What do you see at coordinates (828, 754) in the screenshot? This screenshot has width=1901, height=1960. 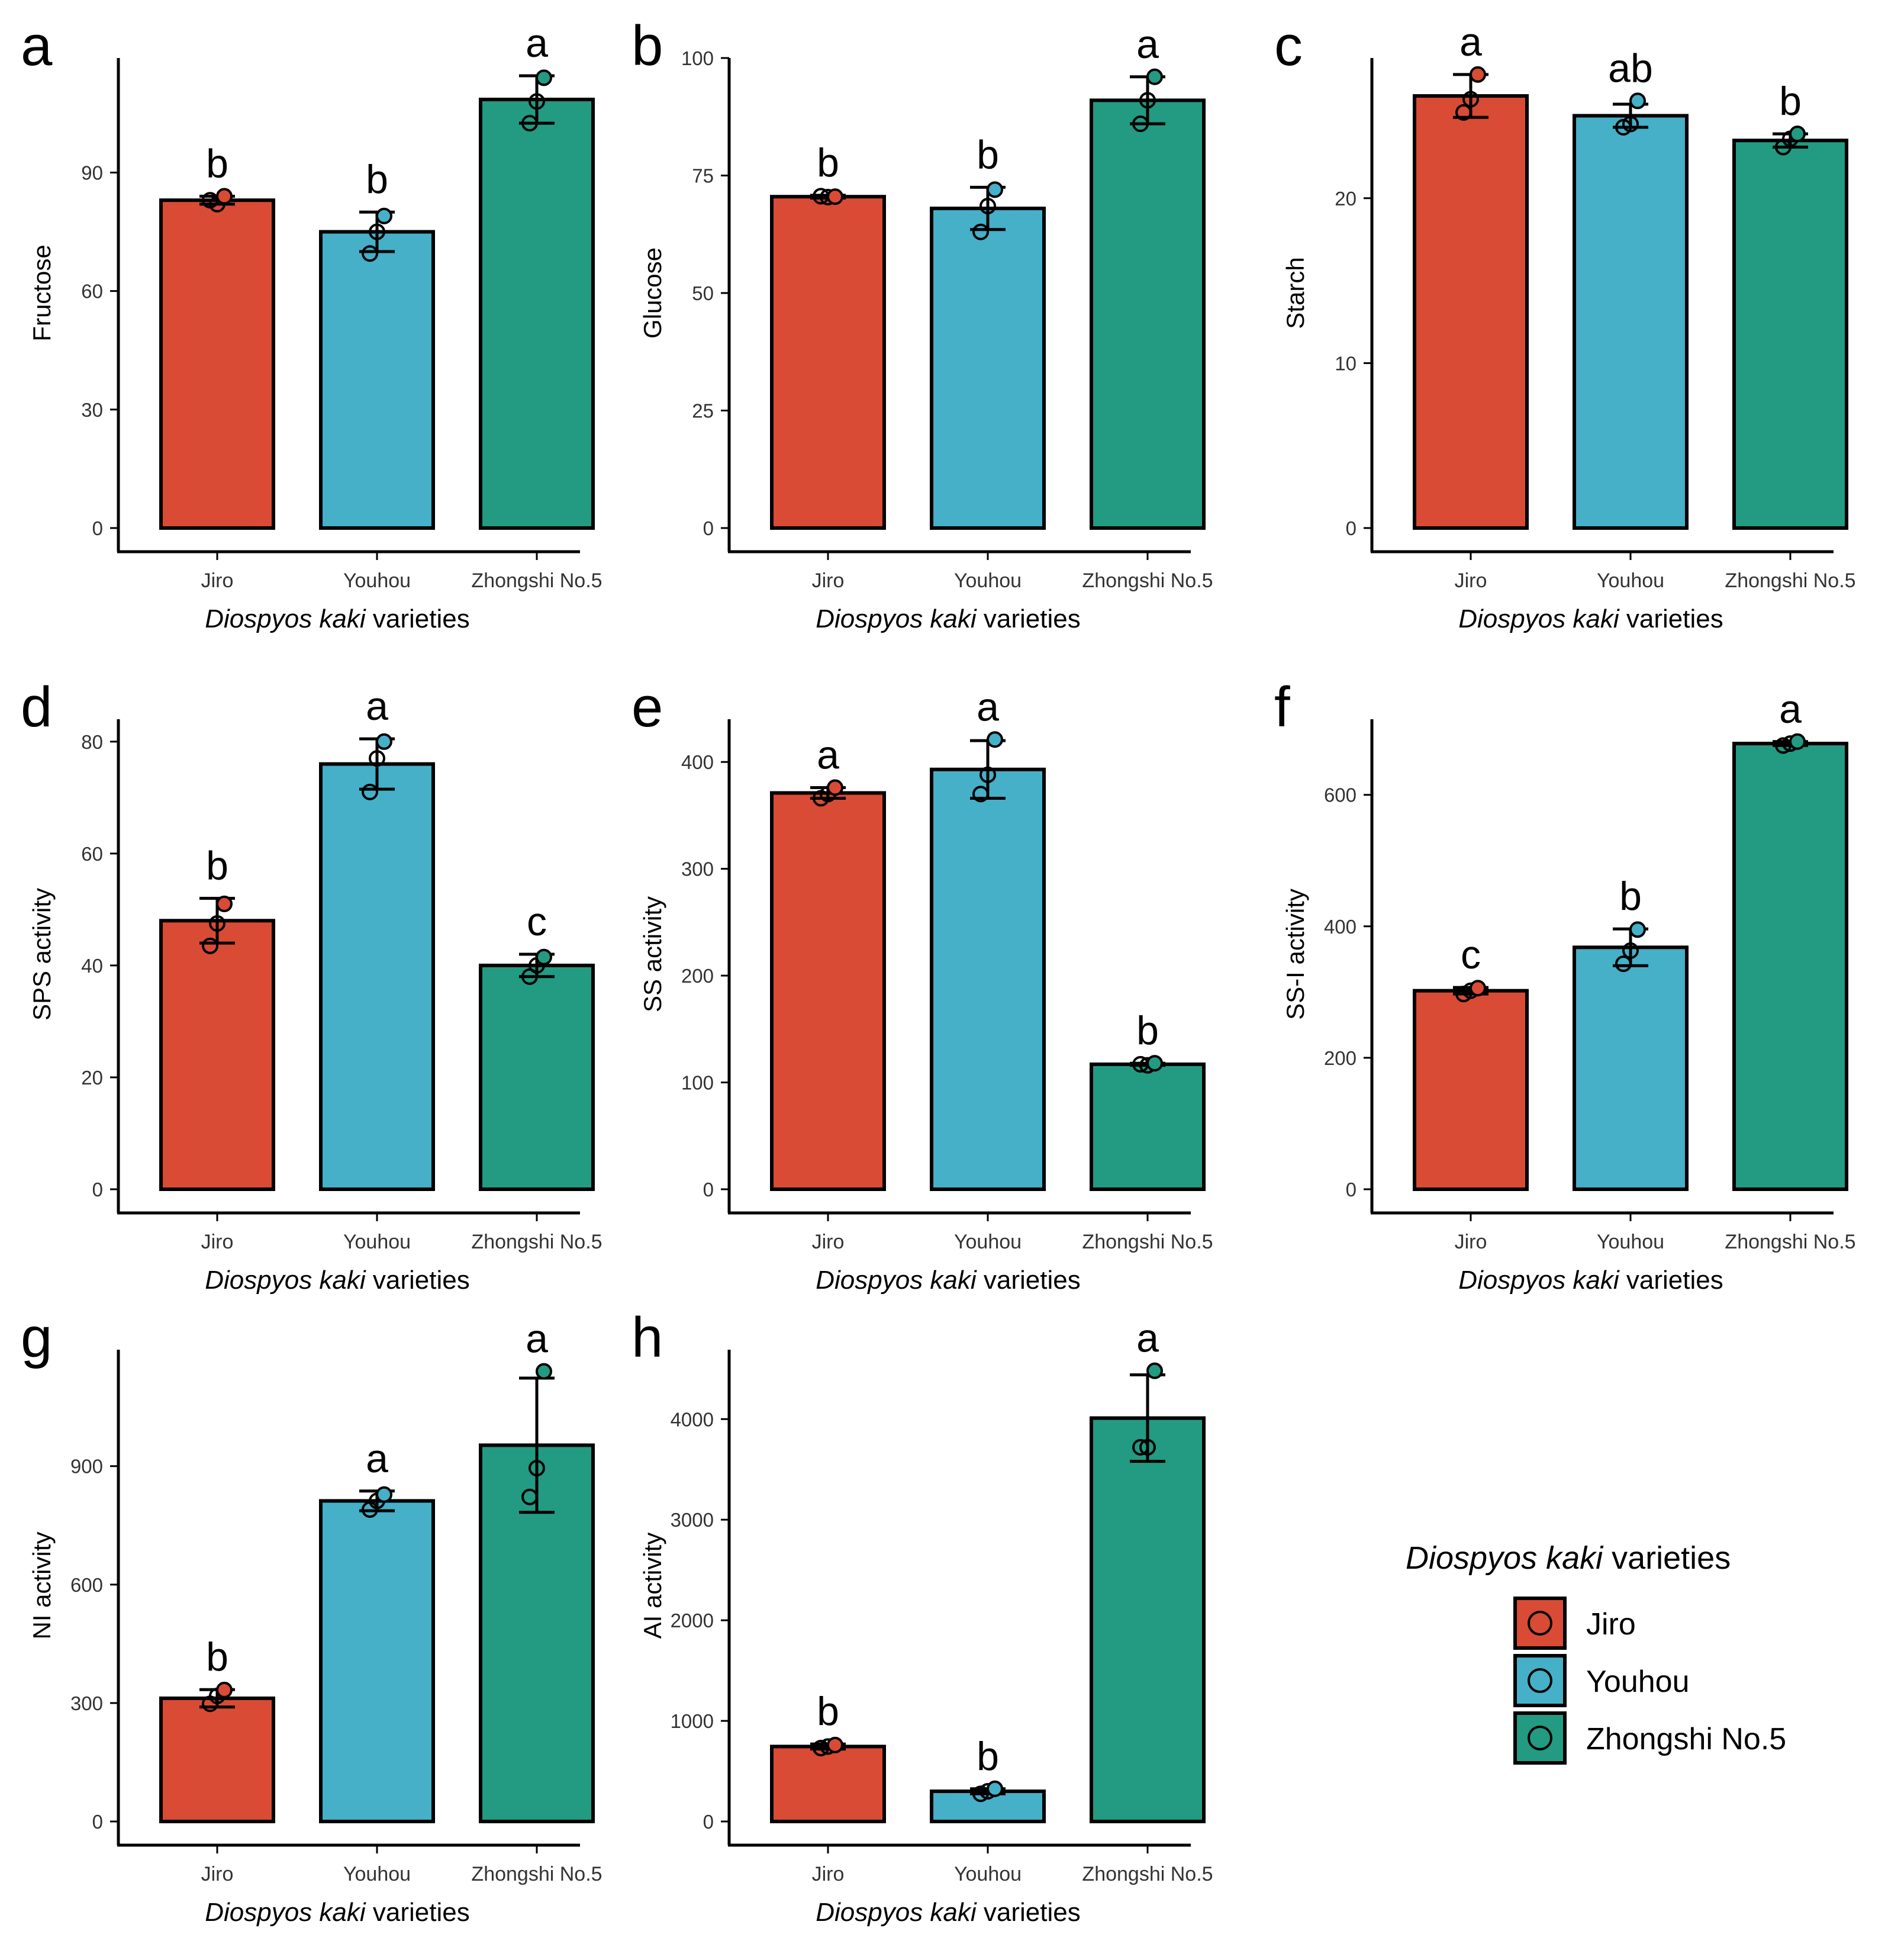 I see `significance-letter-e-0: a` at bounding box center [828, 754].